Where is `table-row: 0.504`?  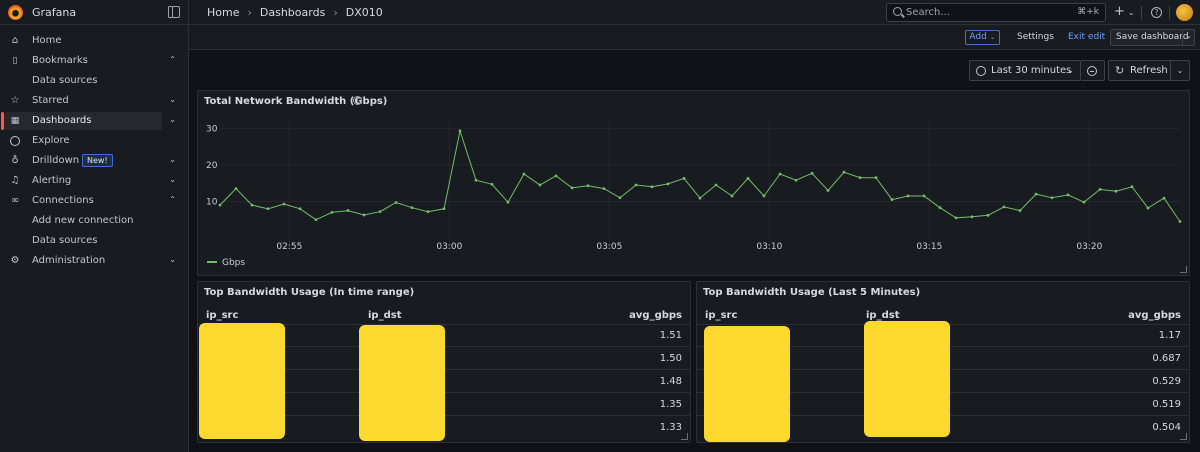 table-row: 0.504 is located at coordinates (943, 428).